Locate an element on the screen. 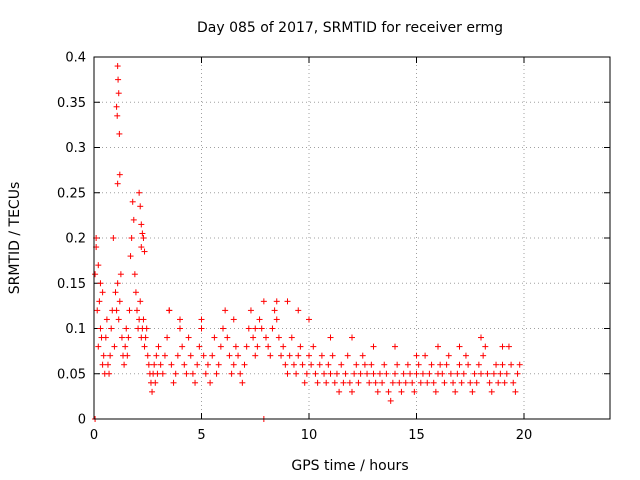  y-tick-label: 0.25 is located at coordinates (71, 193).